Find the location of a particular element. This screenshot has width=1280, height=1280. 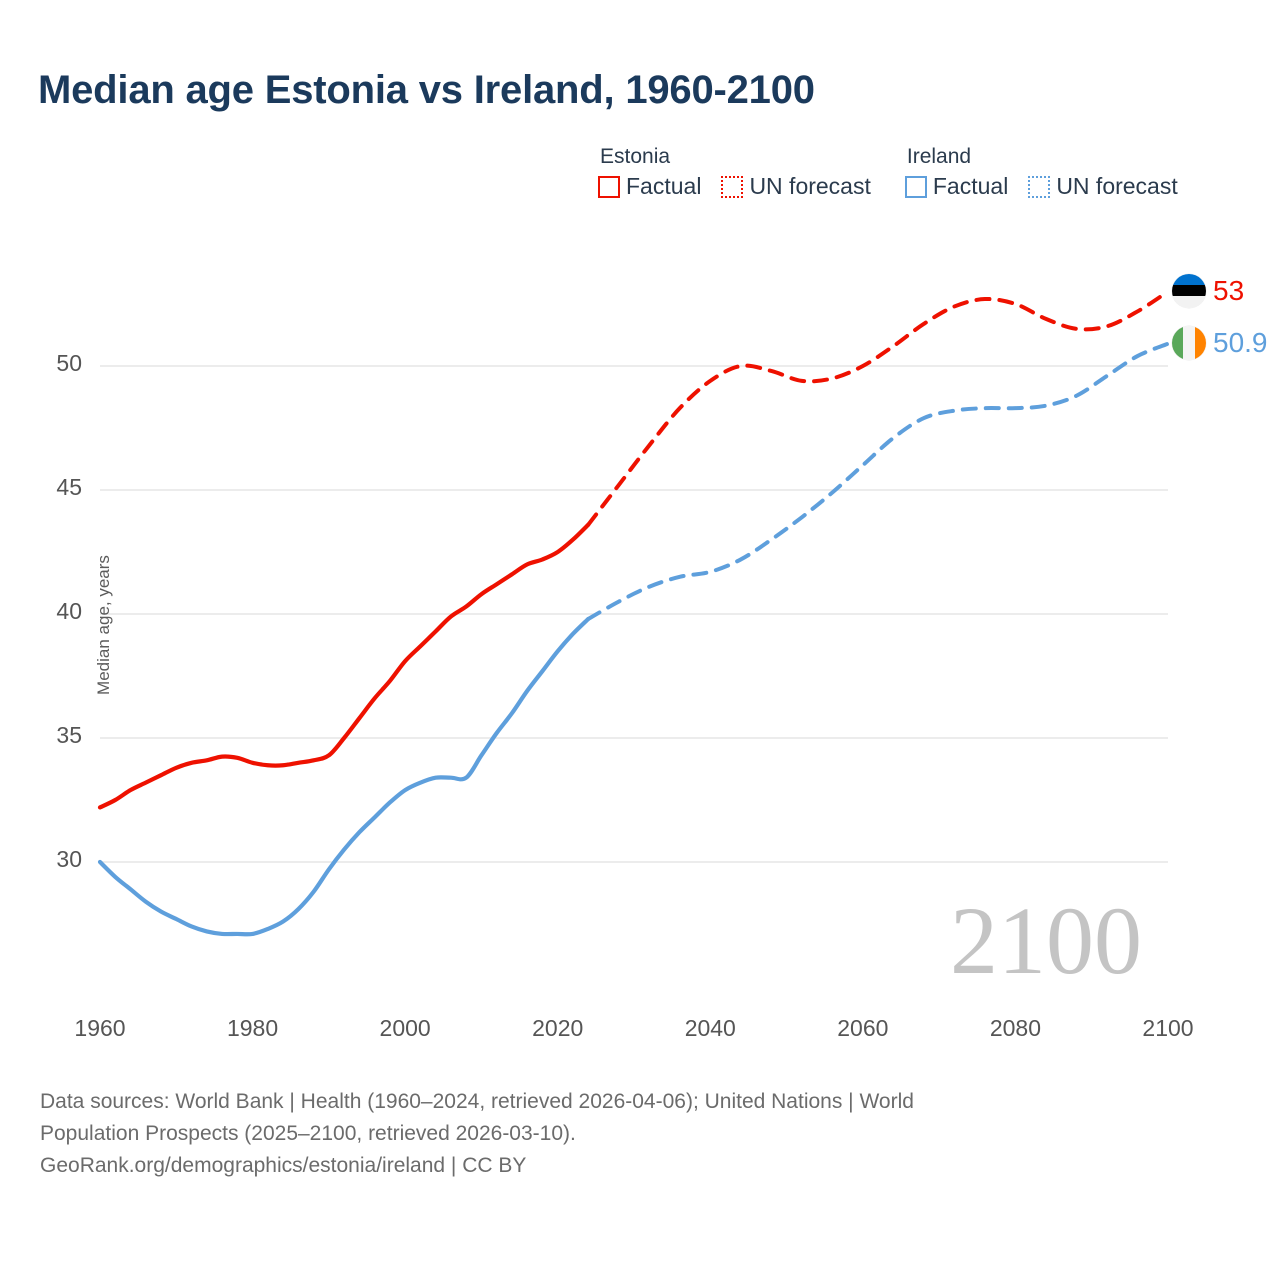

estonia-flag-icon is located at coordinates (1189, 290).